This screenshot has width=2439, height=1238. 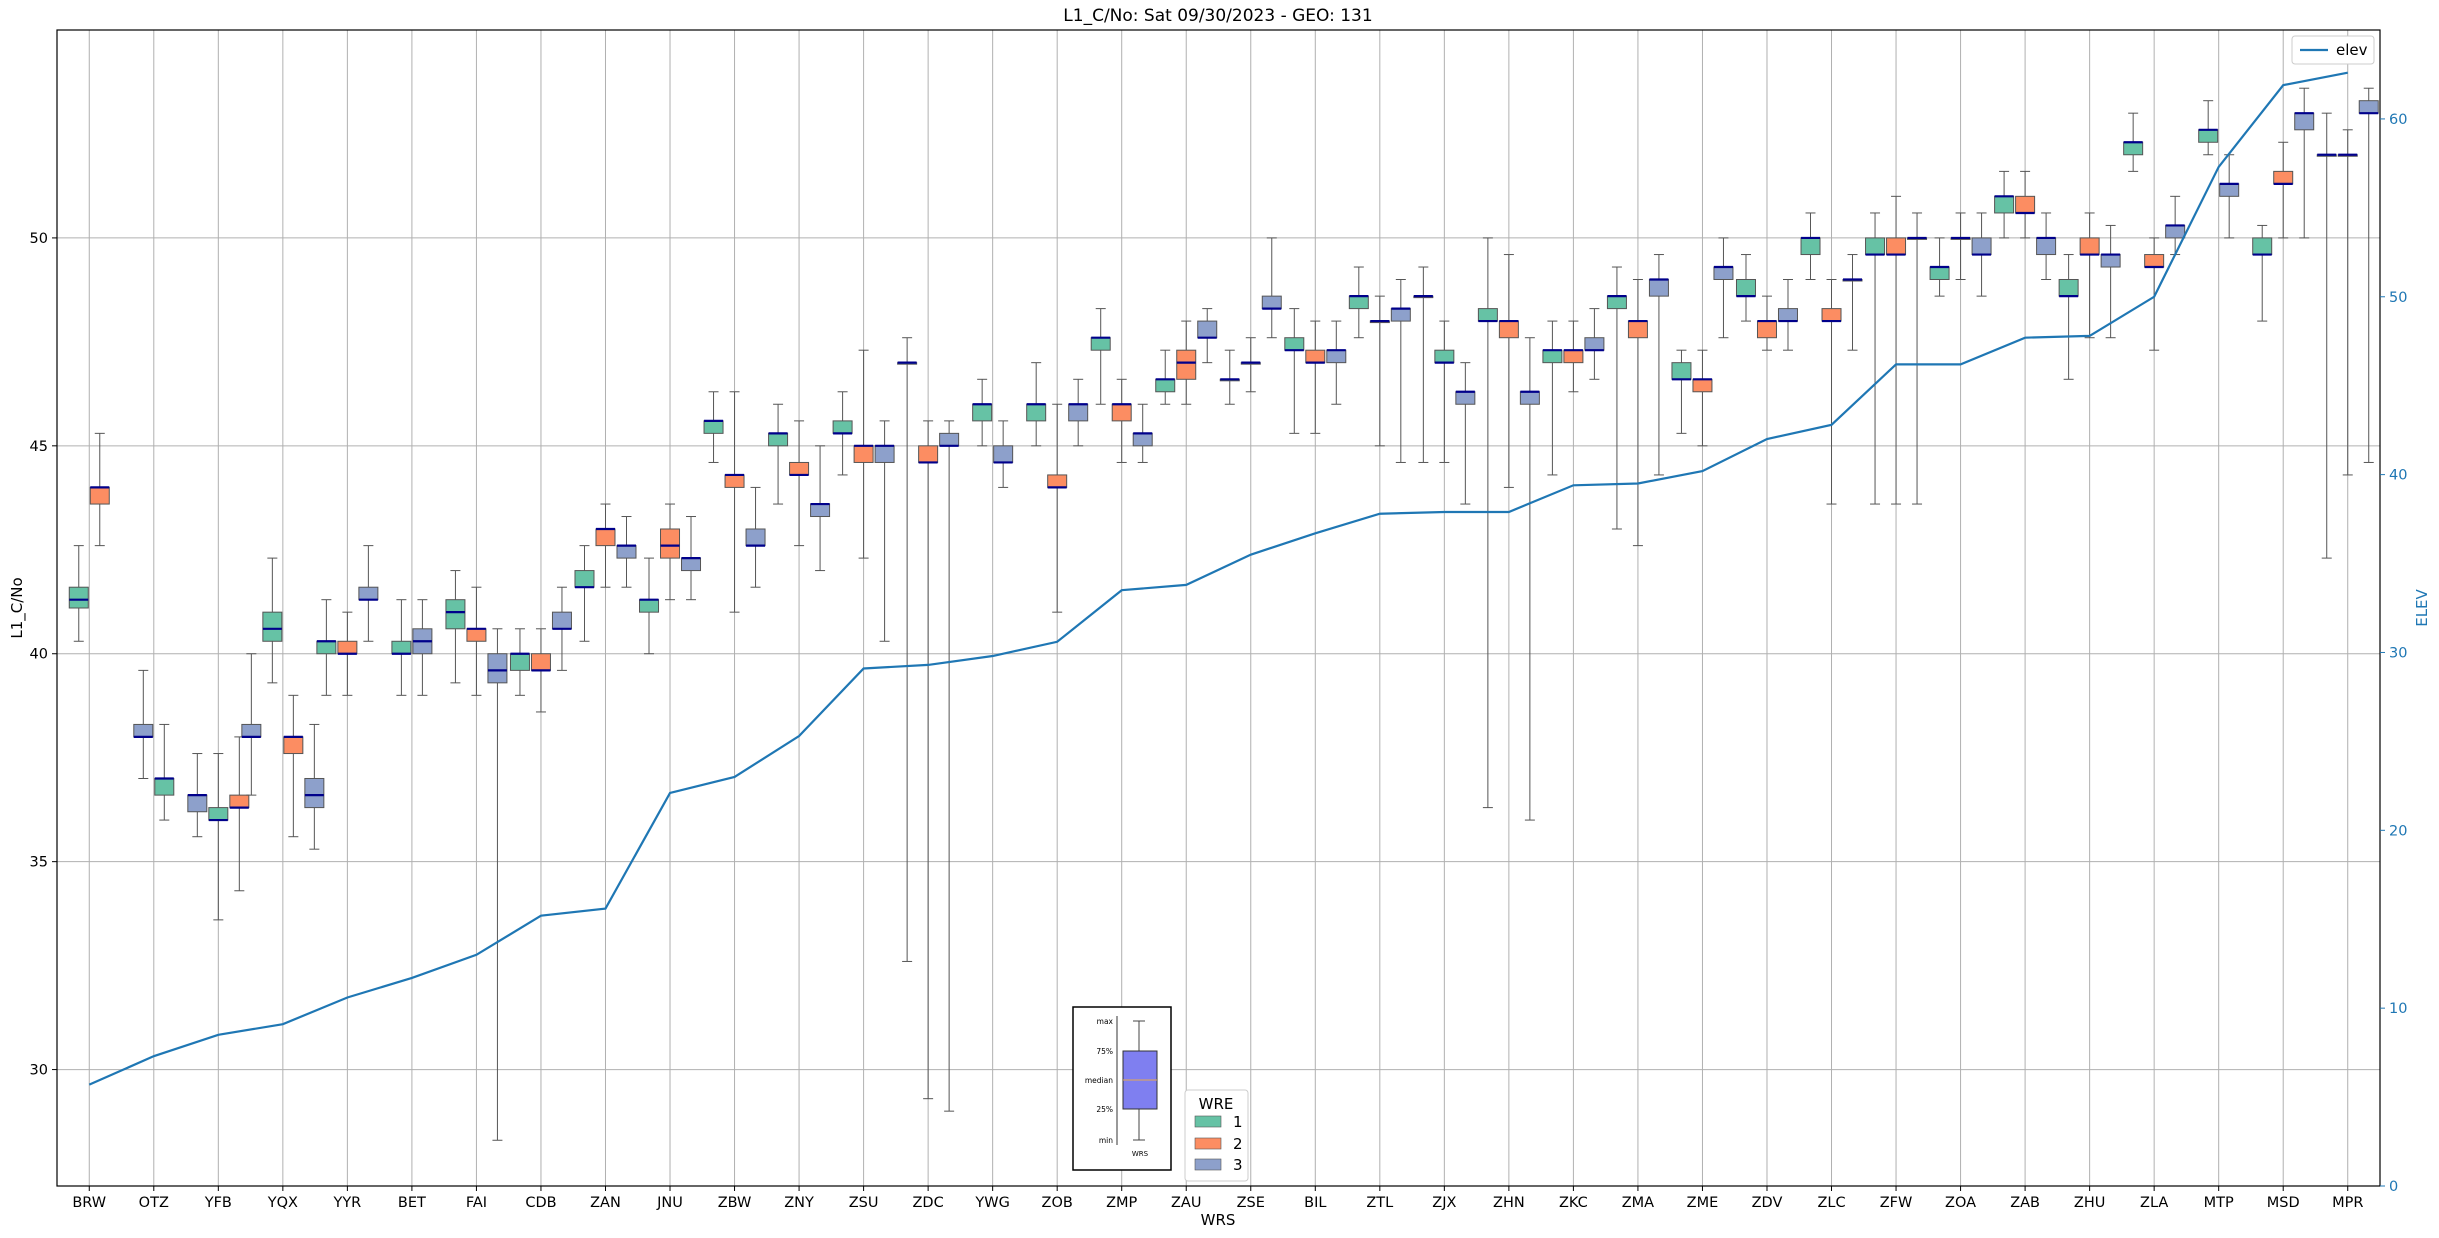 I want to click on box-ZBW-wre3, so click(x=755, y=537).